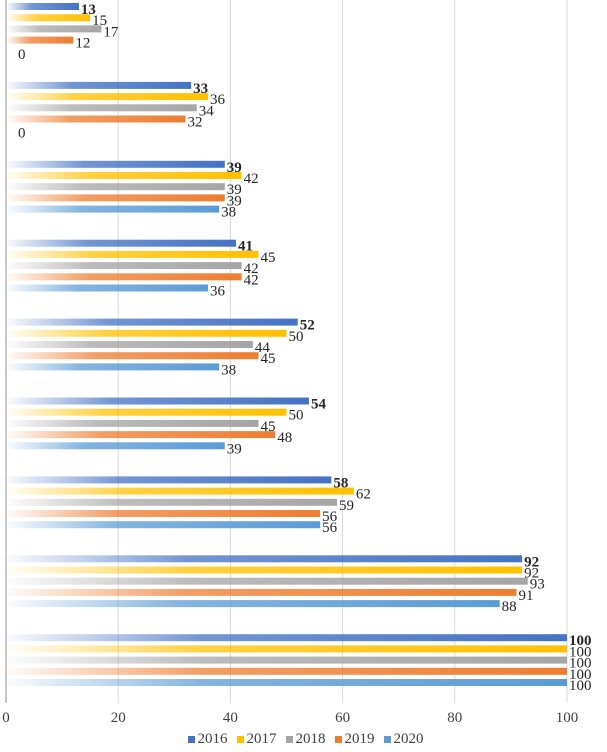 The image size is (607, 752). I want to click on data-label-2018: 93, so click(537, 585).